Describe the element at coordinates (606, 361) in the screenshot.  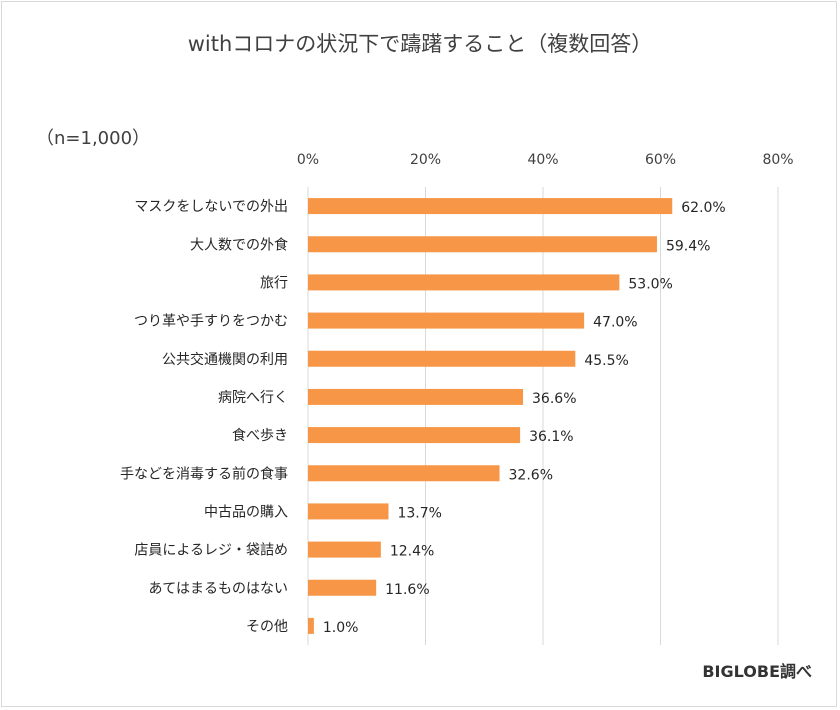
I see `data-label: 45.5%` at that location.